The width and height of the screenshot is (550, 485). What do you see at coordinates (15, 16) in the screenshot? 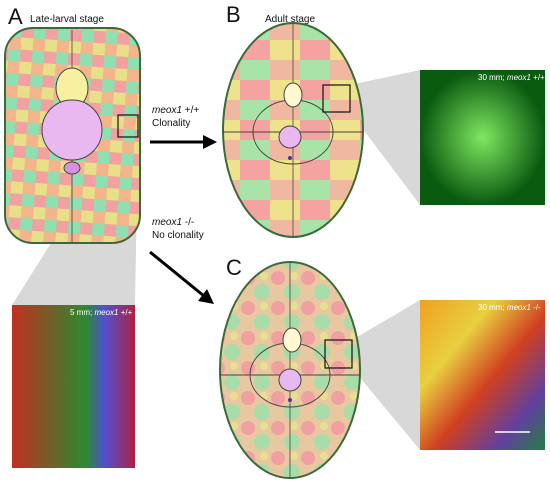
I see `panel-letter: A` at bounding box center [15, 16].